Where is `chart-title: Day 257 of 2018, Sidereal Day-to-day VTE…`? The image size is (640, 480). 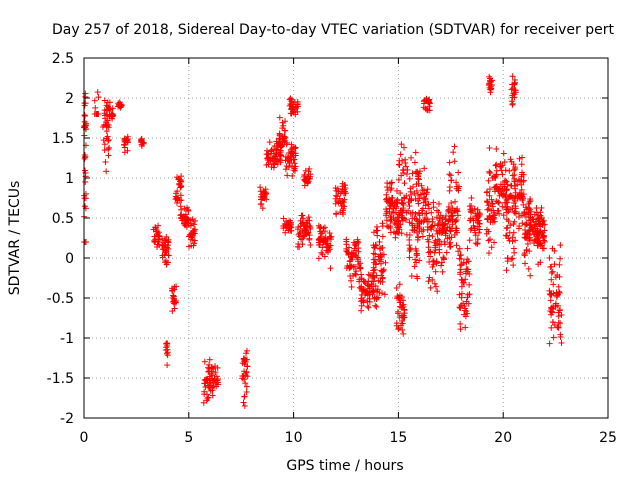
chart-title: Day 257 of 2018, Sidereal Day-to-day VTE… is located at coordinates (333, 30).